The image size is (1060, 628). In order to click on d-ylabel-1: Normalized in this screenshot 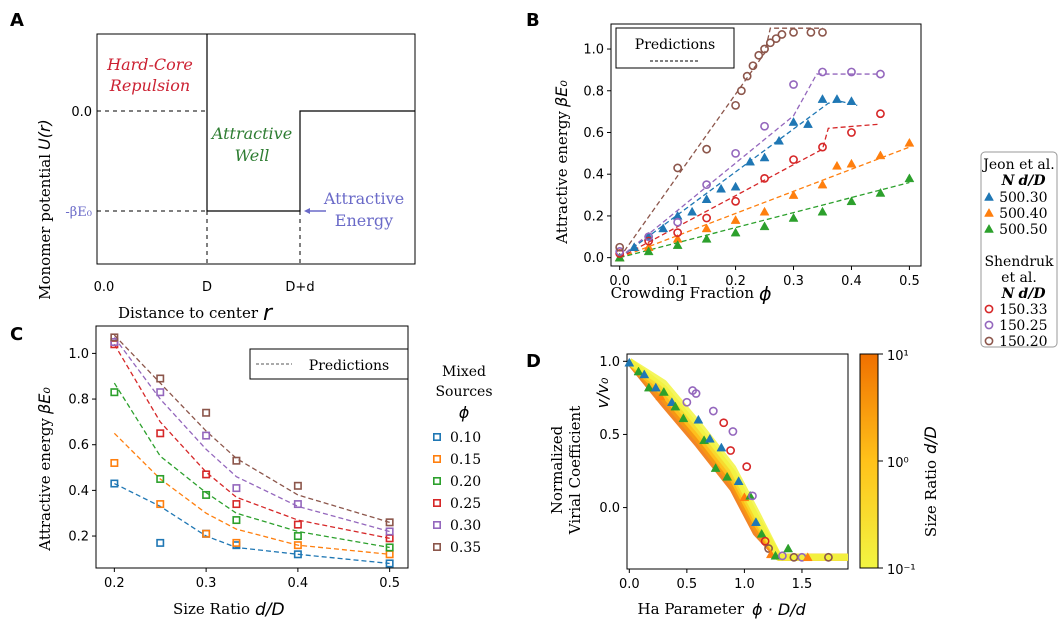, I will do `click(557, 469)`.